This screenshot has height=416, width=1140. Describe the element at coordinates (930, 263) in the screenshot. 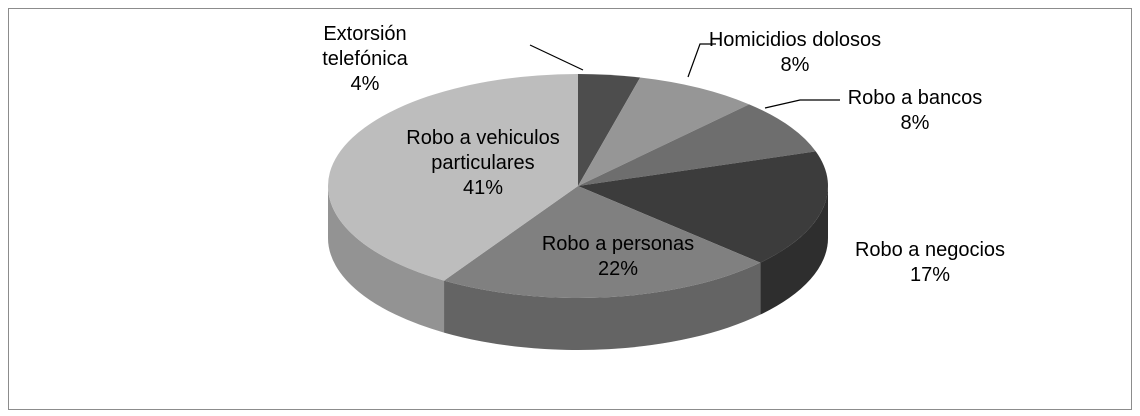

I see `slice-label: Robo a negocios 17%` at that location.